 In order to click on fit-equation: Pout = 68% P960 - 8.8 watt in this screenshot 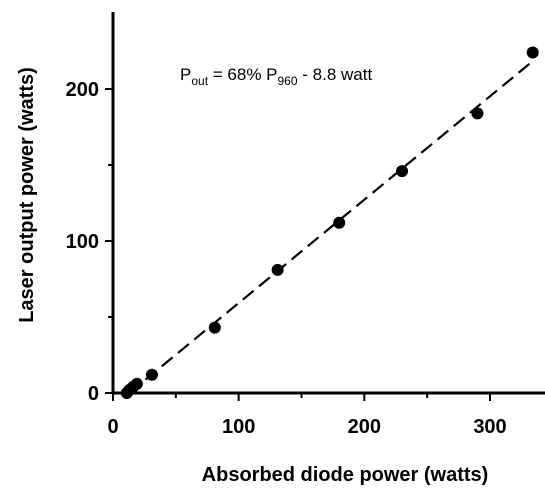, I will do `click(276, 76)`.